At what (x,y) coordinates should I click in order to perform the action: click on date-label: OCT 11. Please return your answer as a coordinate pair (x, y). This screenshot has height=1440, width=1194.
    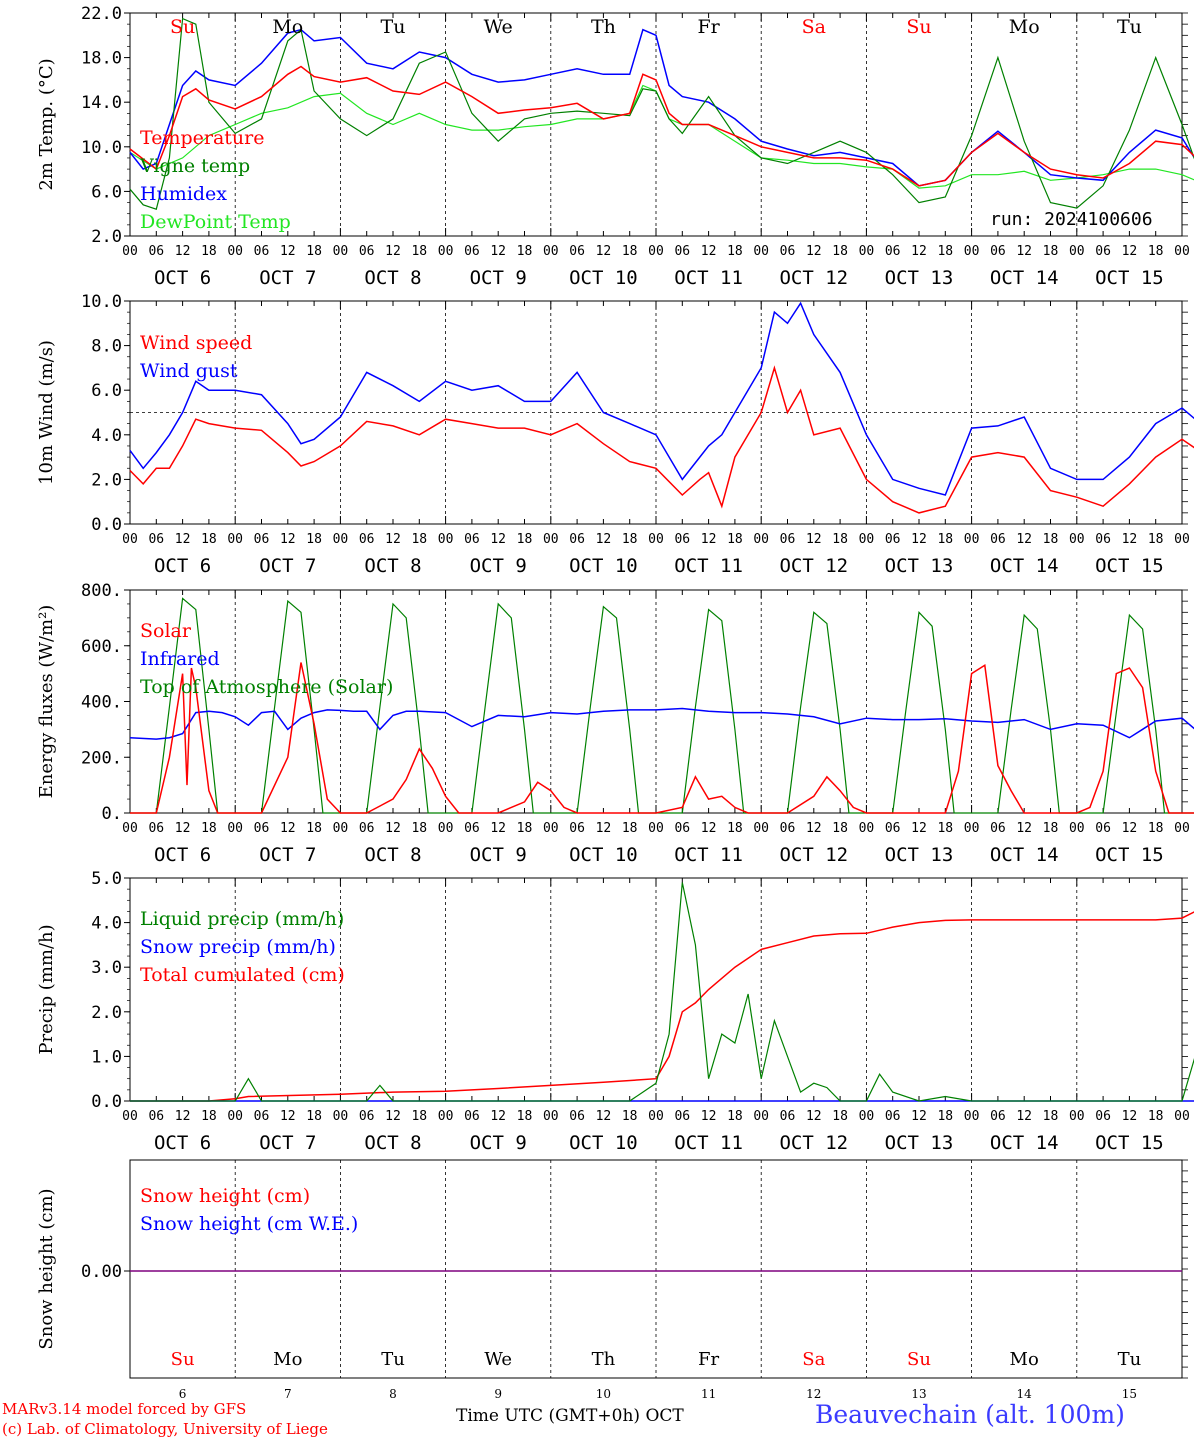
    Looking at the image, I should click on (708, 1143).